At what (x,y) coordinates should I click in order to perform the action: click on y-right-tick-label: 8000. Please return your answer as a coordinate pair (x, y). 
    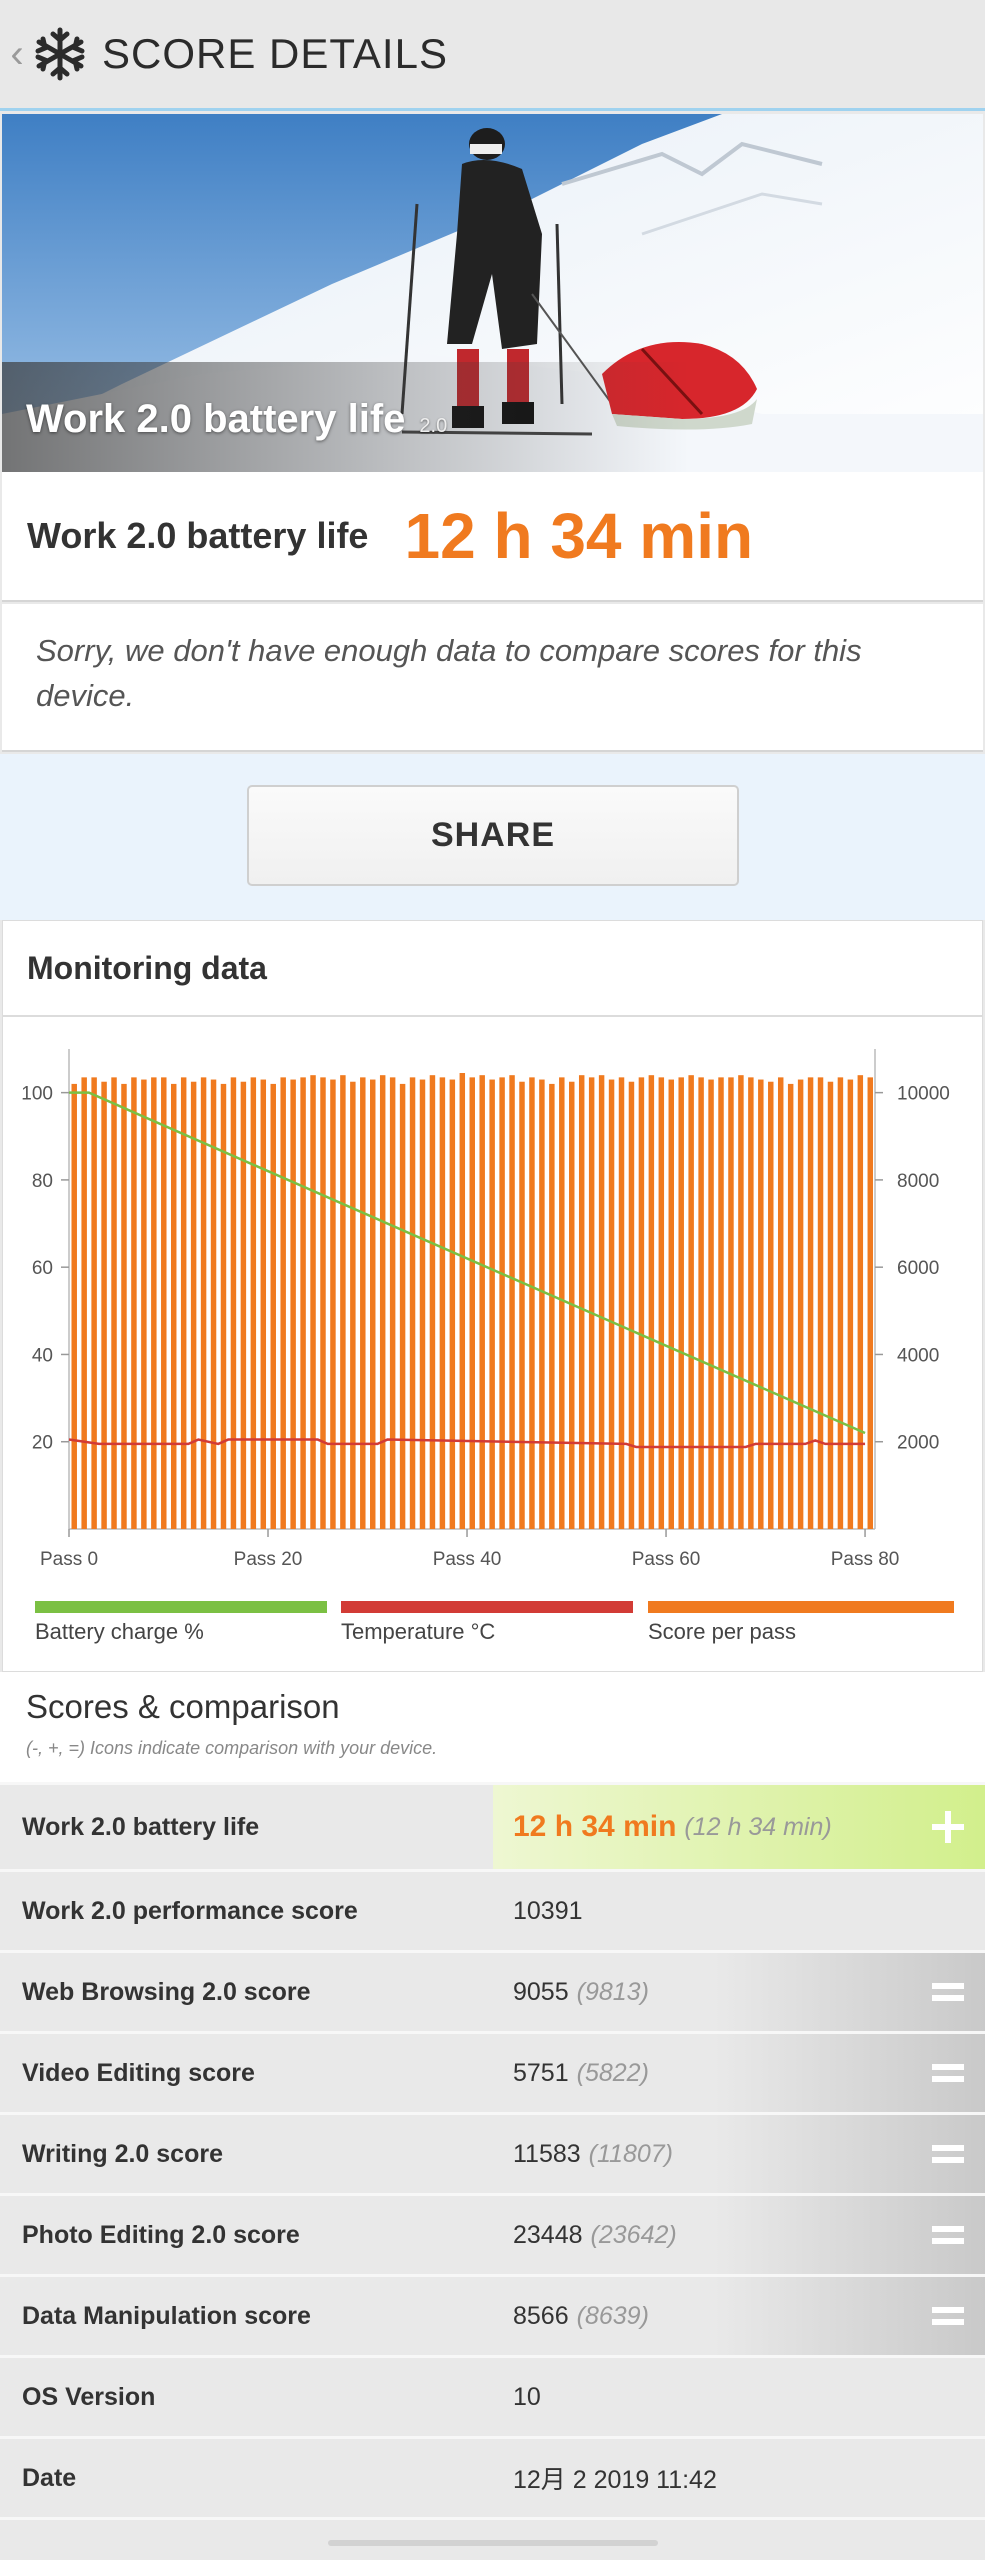
    Looking at the image, I should click on (918, 1181).